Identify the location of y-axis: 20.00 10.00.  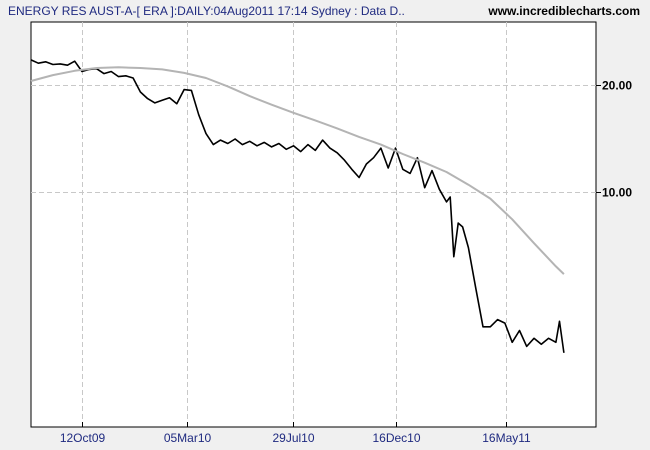
(614, 139).